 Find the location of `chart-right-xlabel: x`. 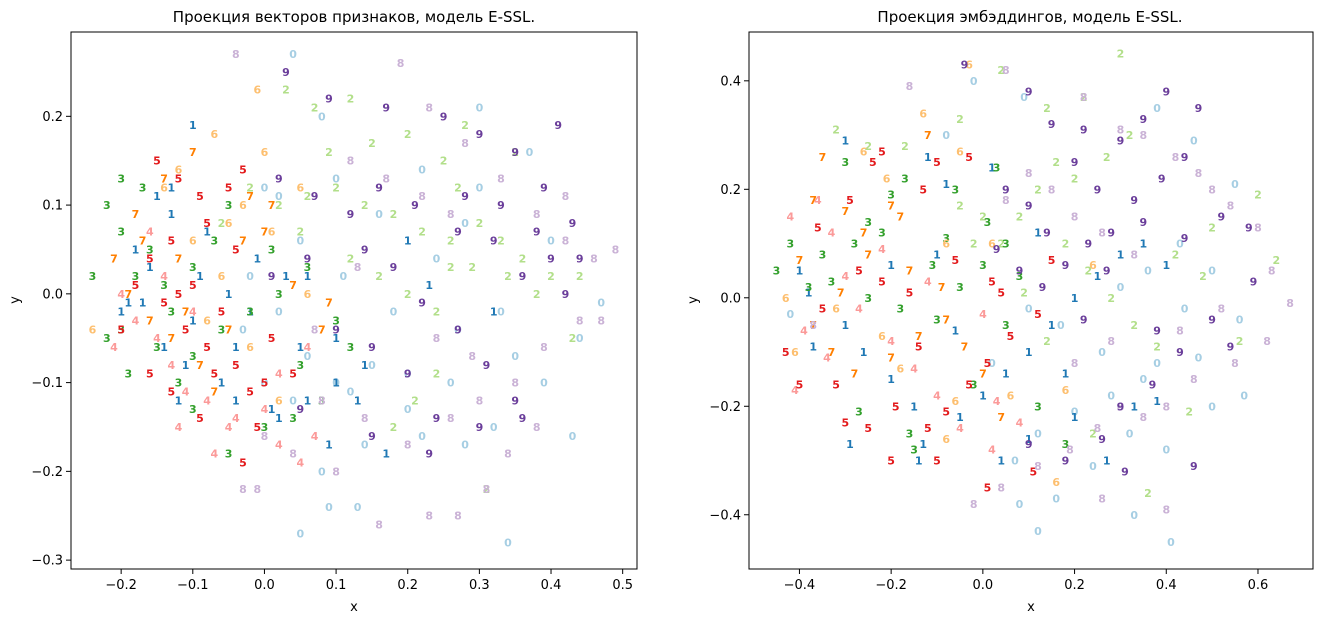

chart-right-xlabel: x is located at coordinates (1031, 607).